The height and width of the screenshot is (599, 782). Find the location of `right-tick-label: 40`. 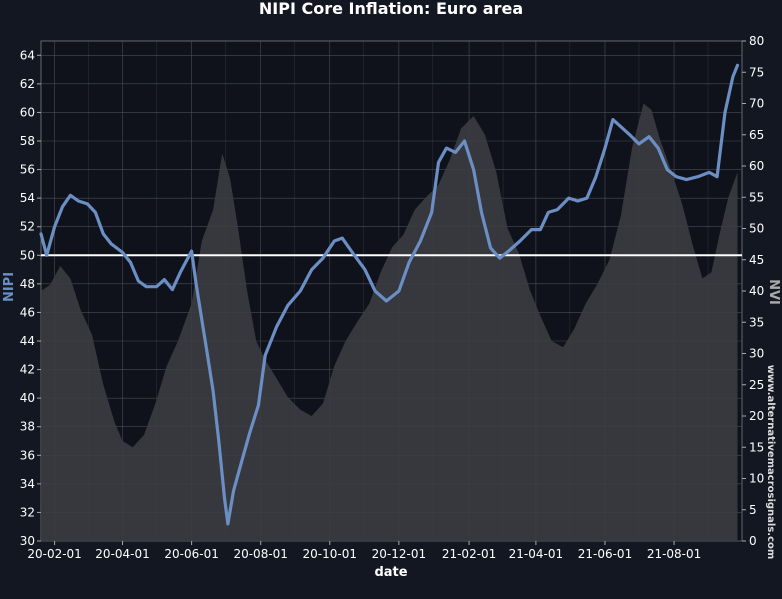

right-tick-label: 40 is located at coordinates (756, 291).